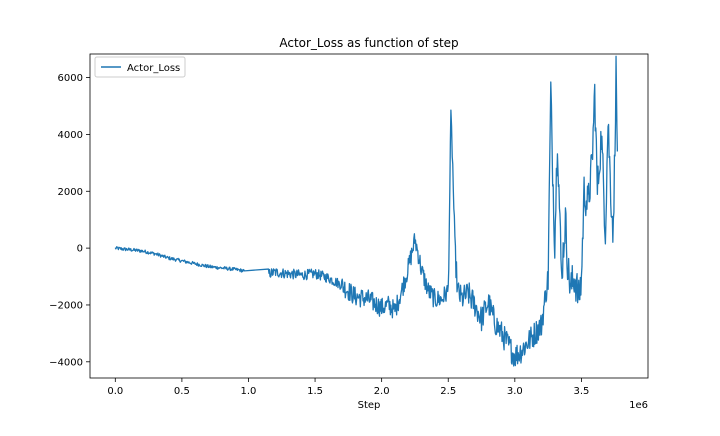  What do you see at coordinates (115, 391) in the screenshot?
I see `x-tick-label: 0.0` at bounding box center [115, 391].